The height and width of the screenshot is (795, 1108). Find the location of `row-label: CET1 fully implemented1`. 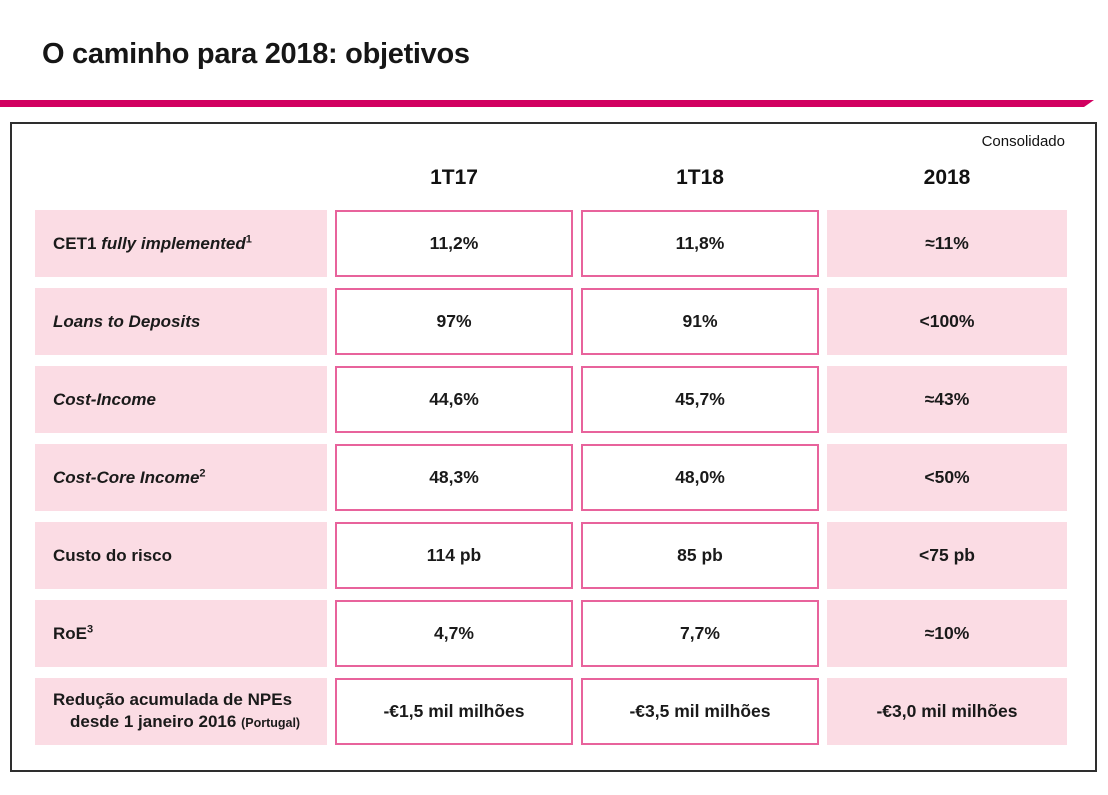

row-label: CET1 fully implemented1 is located at coordinates (181, 243).